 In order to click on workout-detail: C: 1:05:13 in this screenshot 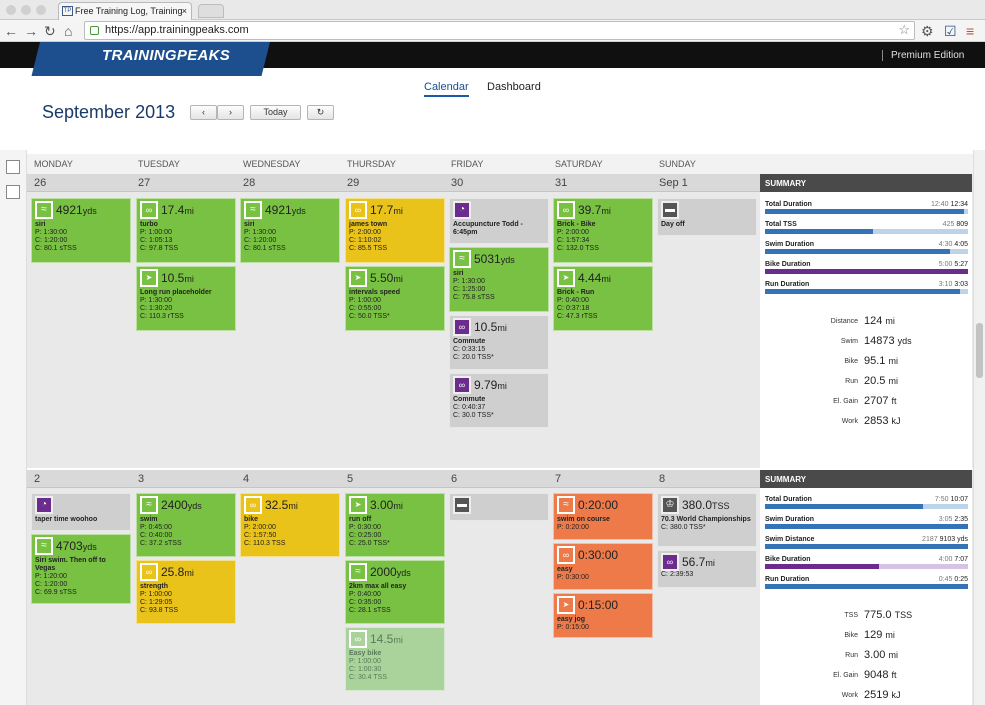, I will do `click(156, 240)`.